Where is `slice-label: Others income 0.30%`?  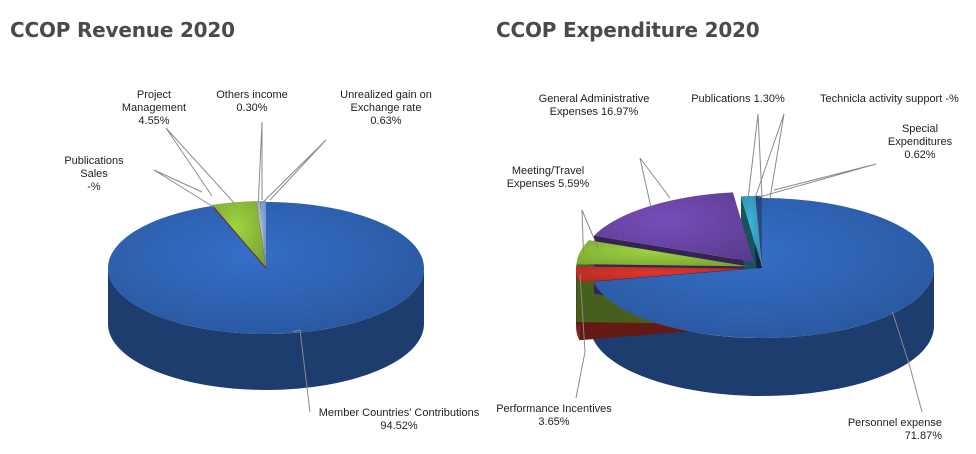 slice-label: Others income 0.30% is located at coordinates (252, 101).